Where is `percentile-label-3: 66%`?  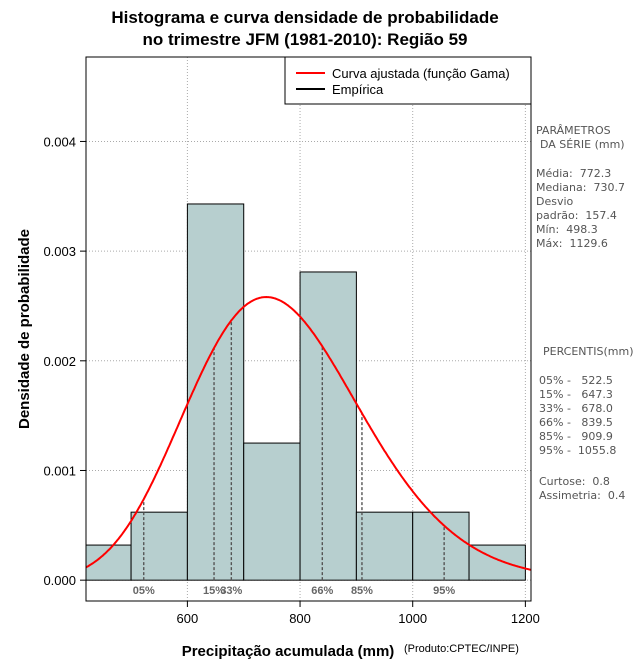 percentile-label-3: 66% is located at coordinates (322, 591).